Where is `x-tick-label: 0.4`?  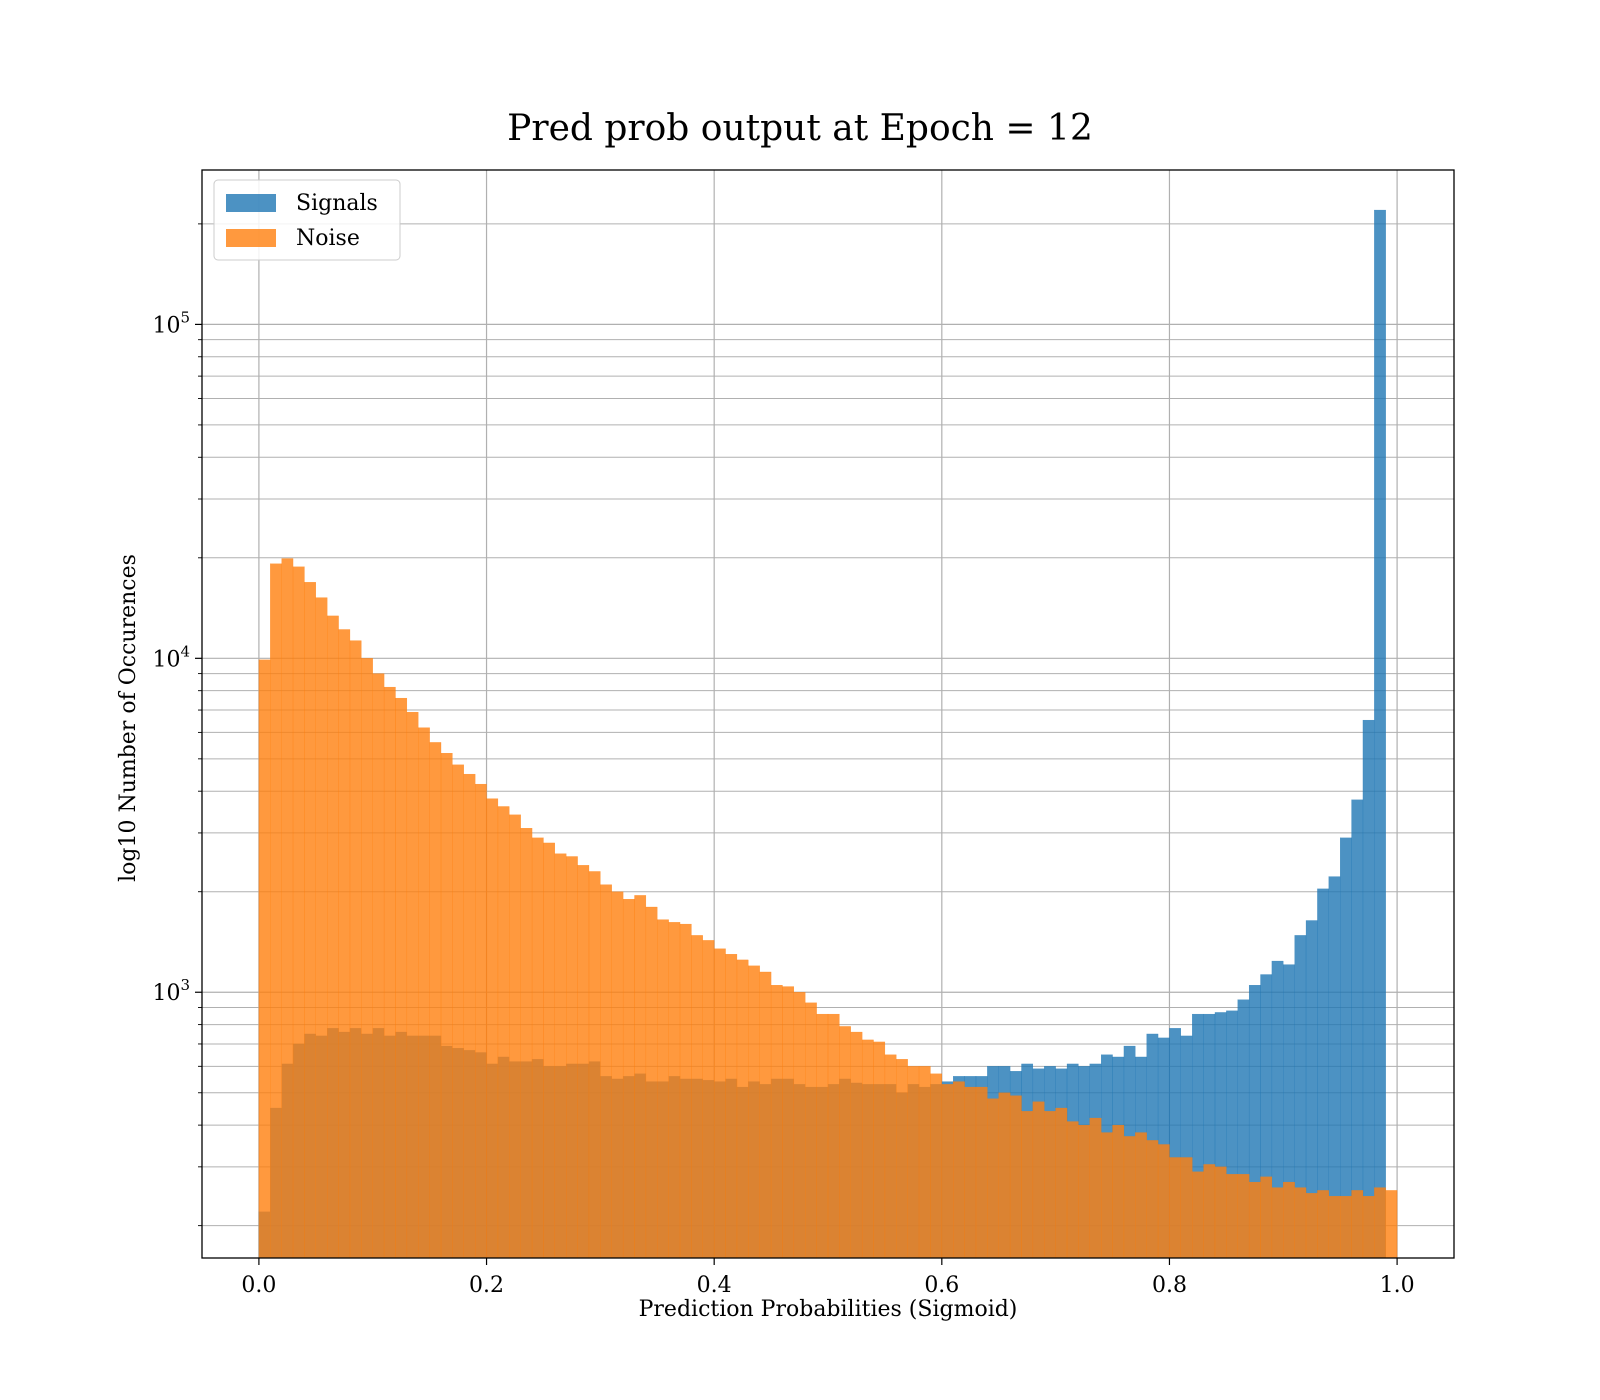 x-tick-label: 0.4 is located at coordinates (714, 1285).